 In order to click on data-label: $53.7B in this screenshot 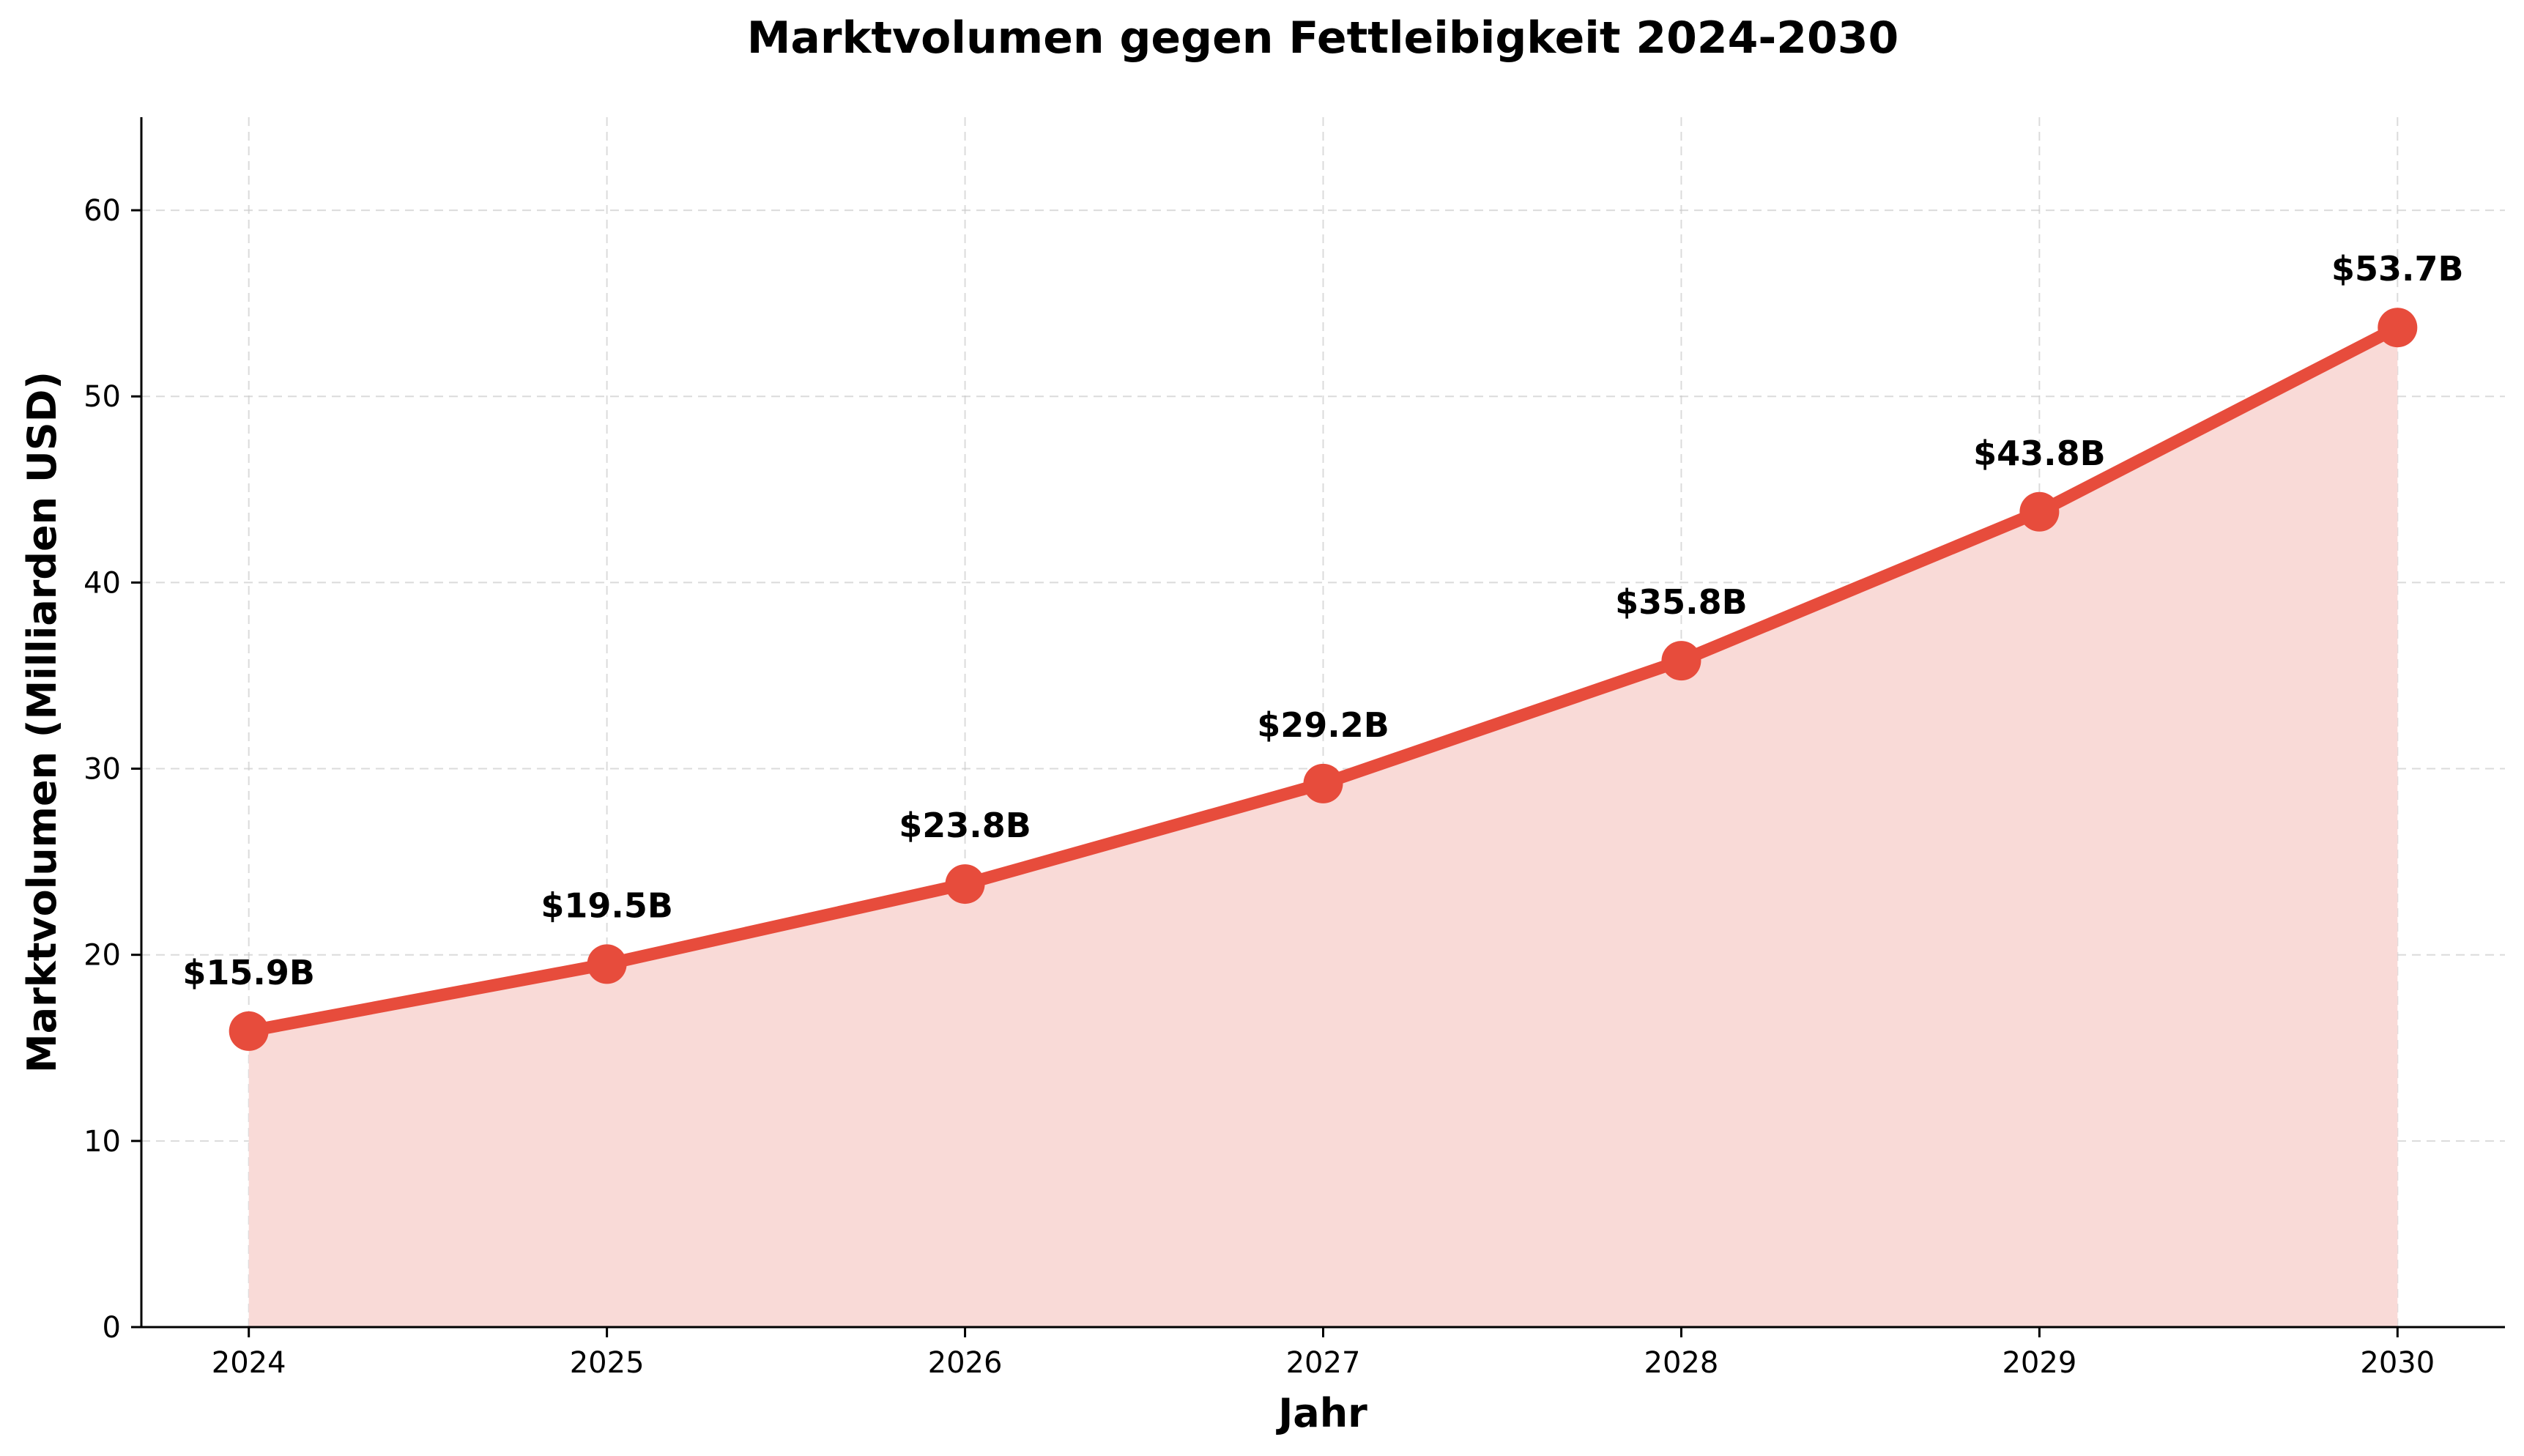, I will do `click(2397, 269)`.